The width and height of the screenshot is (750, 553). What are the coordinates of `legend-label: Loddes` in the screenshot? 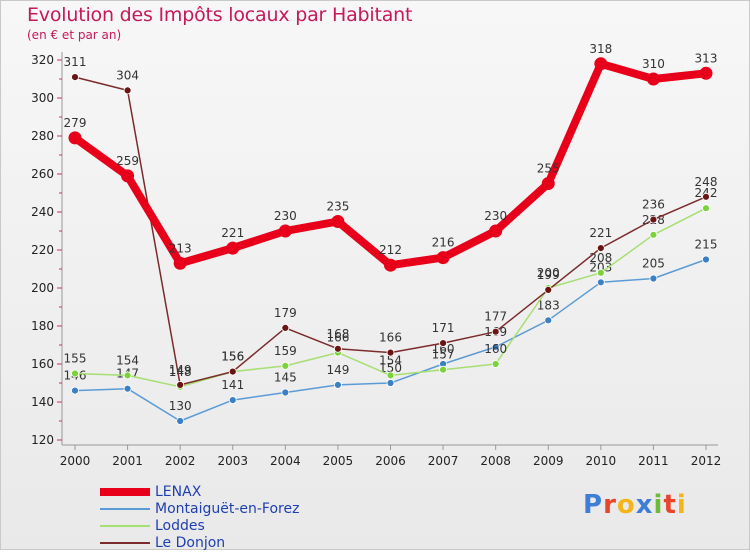 It's located at (180, 526).